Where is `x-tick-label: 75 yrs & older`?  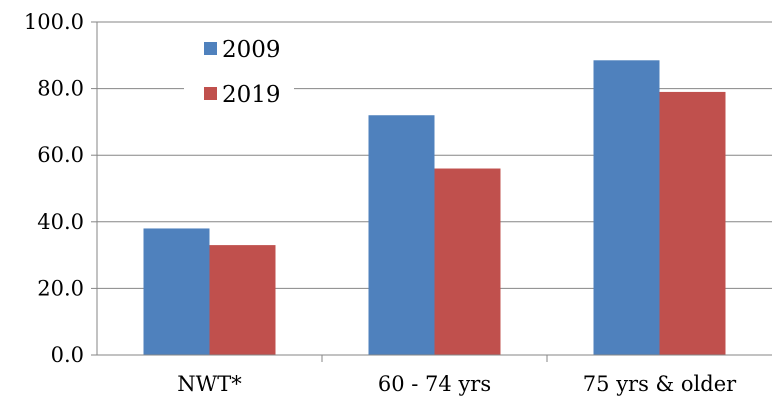 x-tick-label: 75 yrs & older is located at coordinates (660, 384).